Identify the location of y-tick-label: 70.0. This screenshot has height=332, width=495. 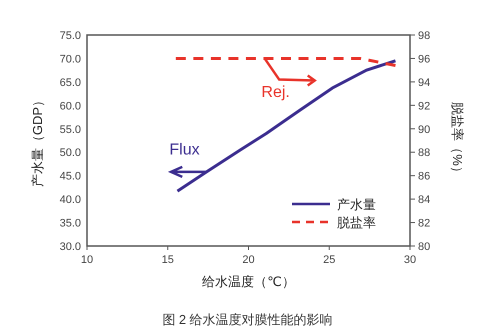
(70, 59).